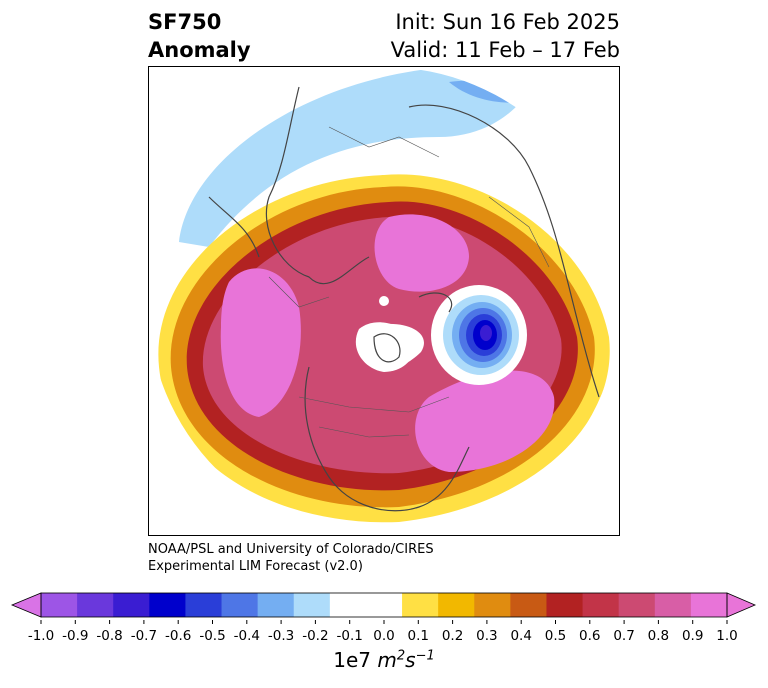 The height and width of the screenshot is (688, 768). Describe the element at coordinates (350, 636) in the screenshot. I see `colorbar-tick-label: -0.1` at that location.